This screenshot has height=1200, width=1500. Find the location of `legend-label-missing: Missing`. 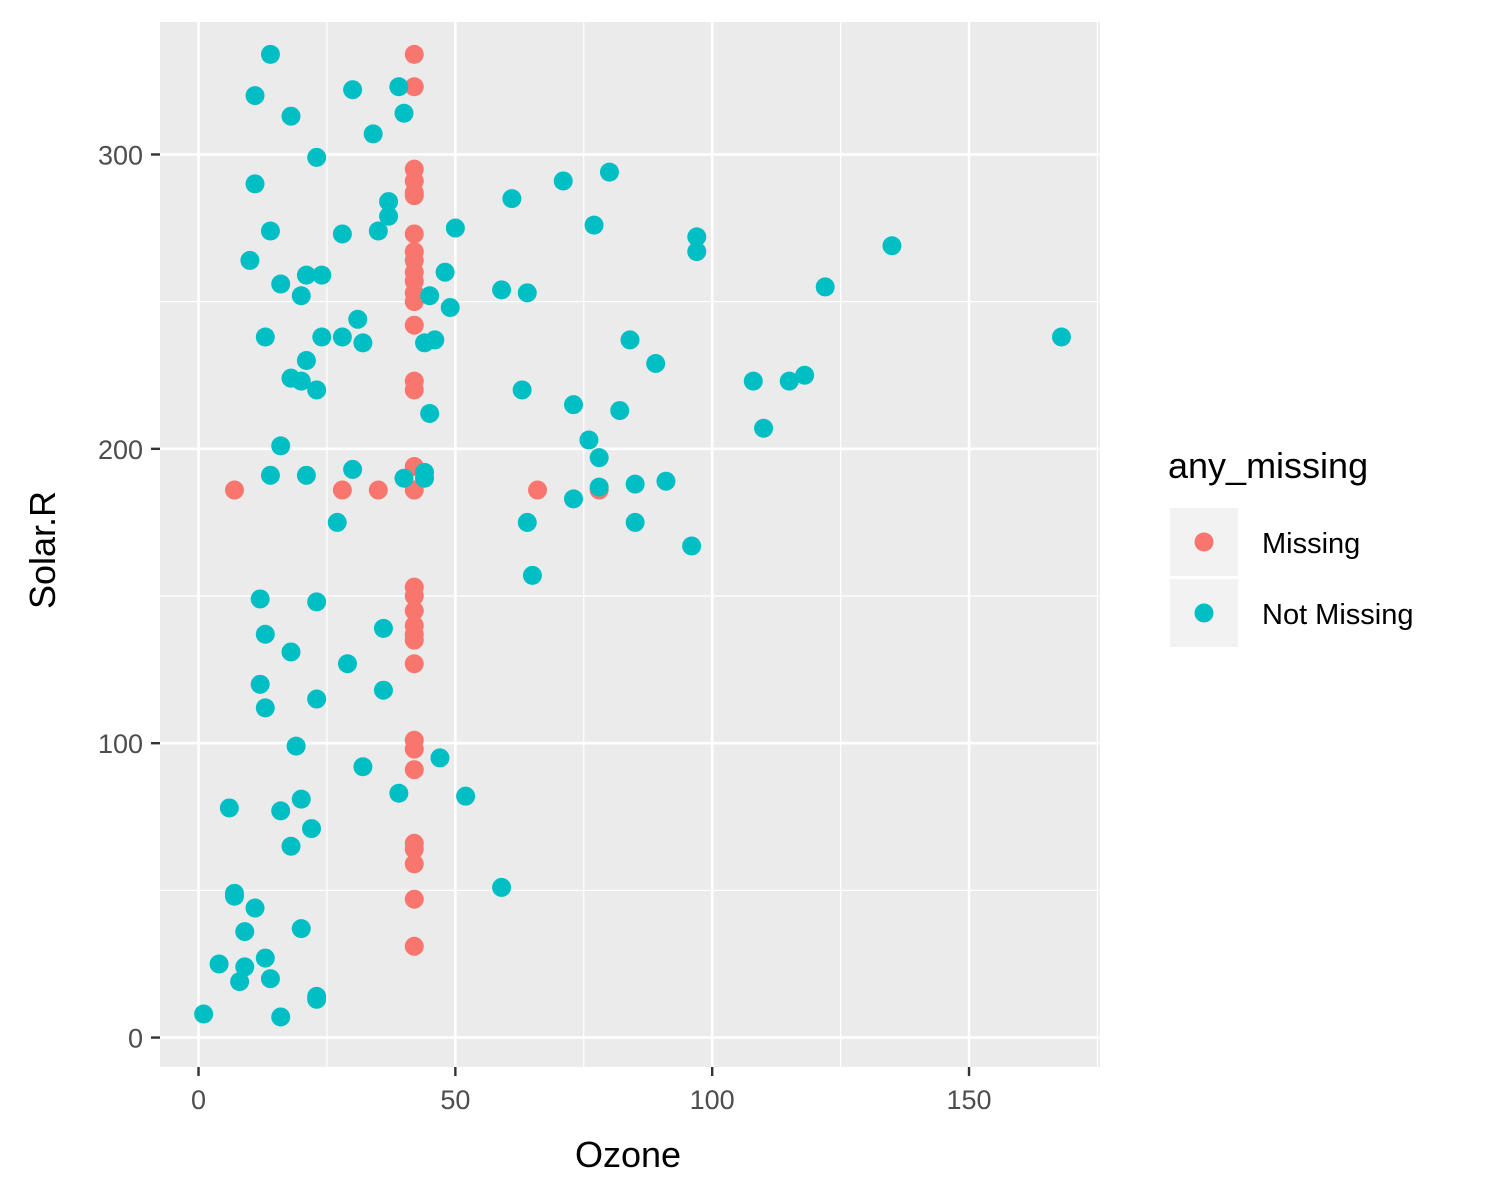

legend-label-missing: Missing is located at coordinates (1311, 544).